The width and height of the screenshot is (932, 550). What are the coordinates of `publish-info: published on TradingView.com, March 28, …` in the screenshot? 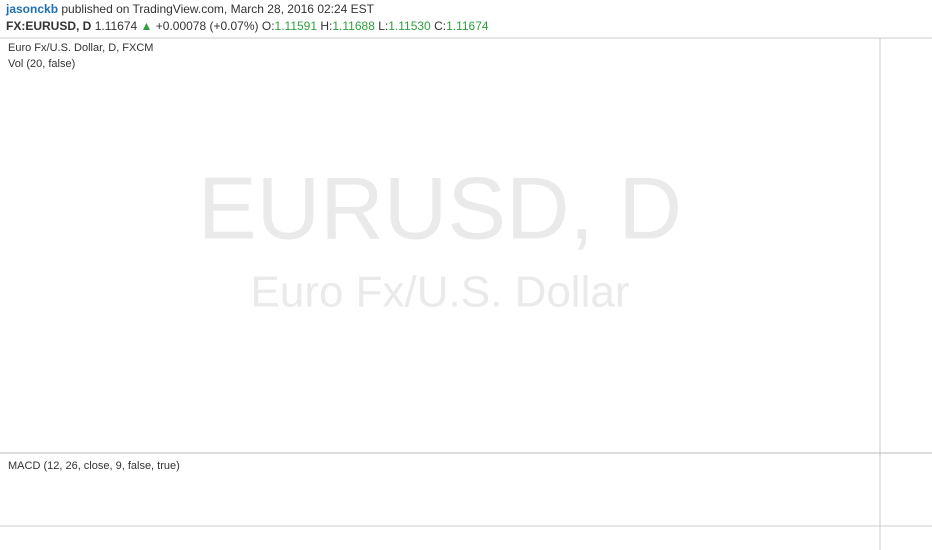 It's located at (218, 9).